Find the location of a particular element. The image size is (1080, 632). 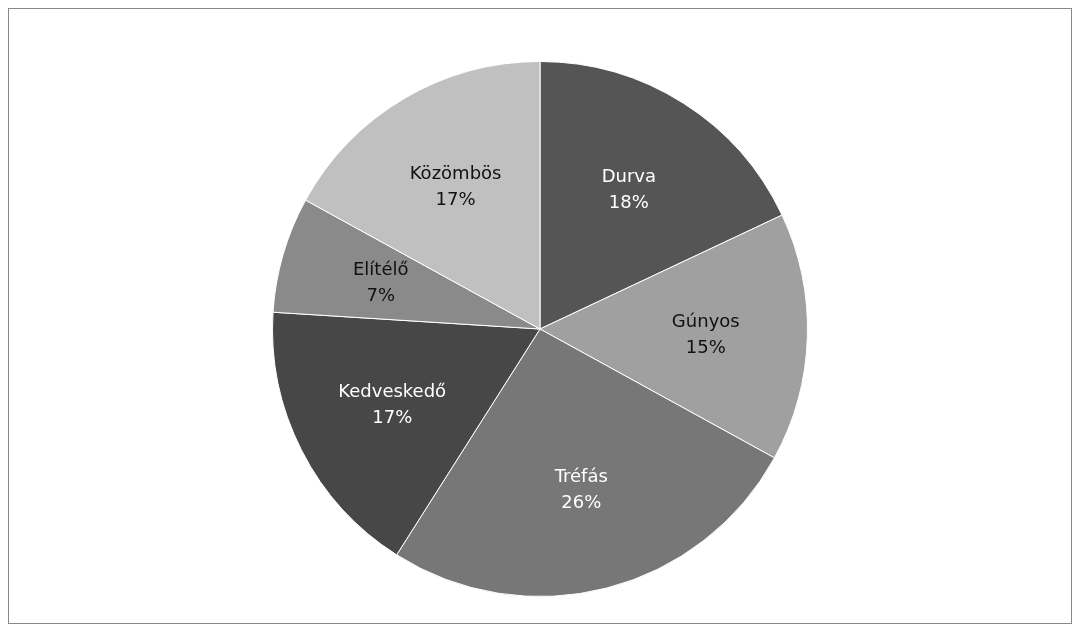

data-label: 7% is located at coordinates (381, 295).